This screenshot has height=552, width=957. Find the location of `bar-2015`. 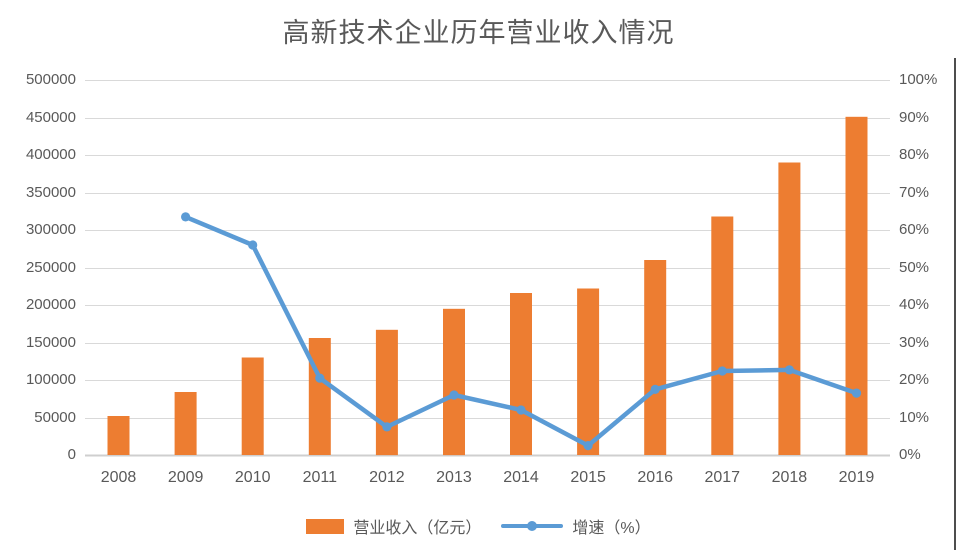

bar-2015 is located at coordinates (588, 371).